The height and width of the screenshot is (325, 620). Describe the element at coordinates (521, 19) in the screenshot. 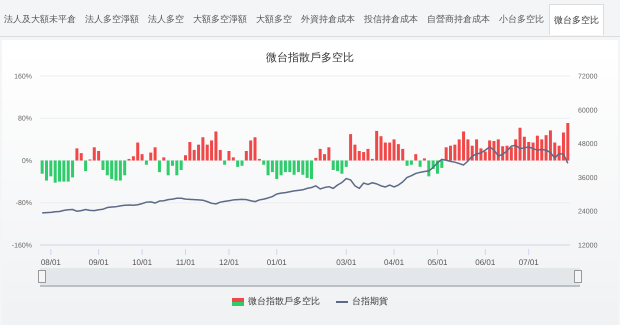

I see `text: 小台多空比` at that location.